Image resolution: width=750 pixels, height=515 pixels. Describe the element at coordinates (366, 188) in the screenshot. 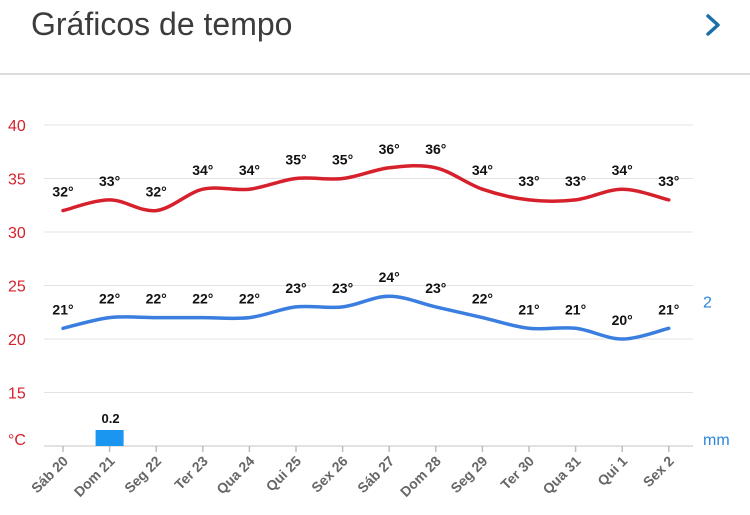

I see `max-temperature-line` at that location.